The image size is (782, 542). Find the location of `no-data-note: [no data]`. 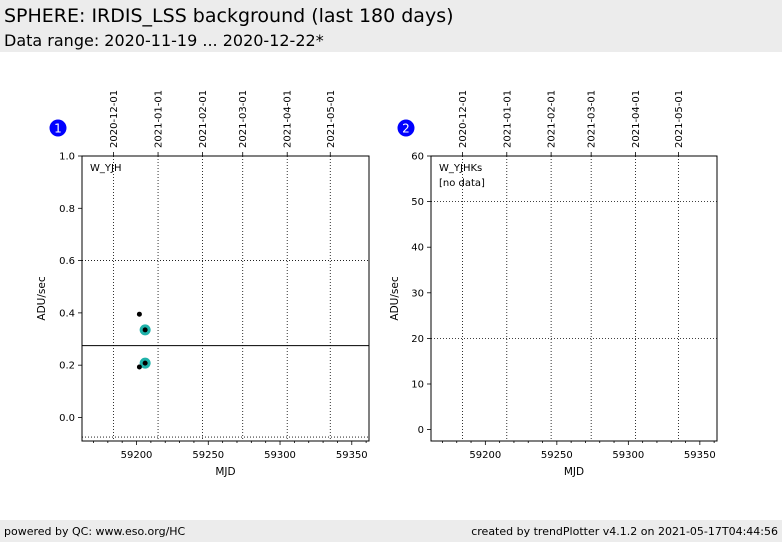

no-data-note: [no data] is located at coordinates (462, 183).